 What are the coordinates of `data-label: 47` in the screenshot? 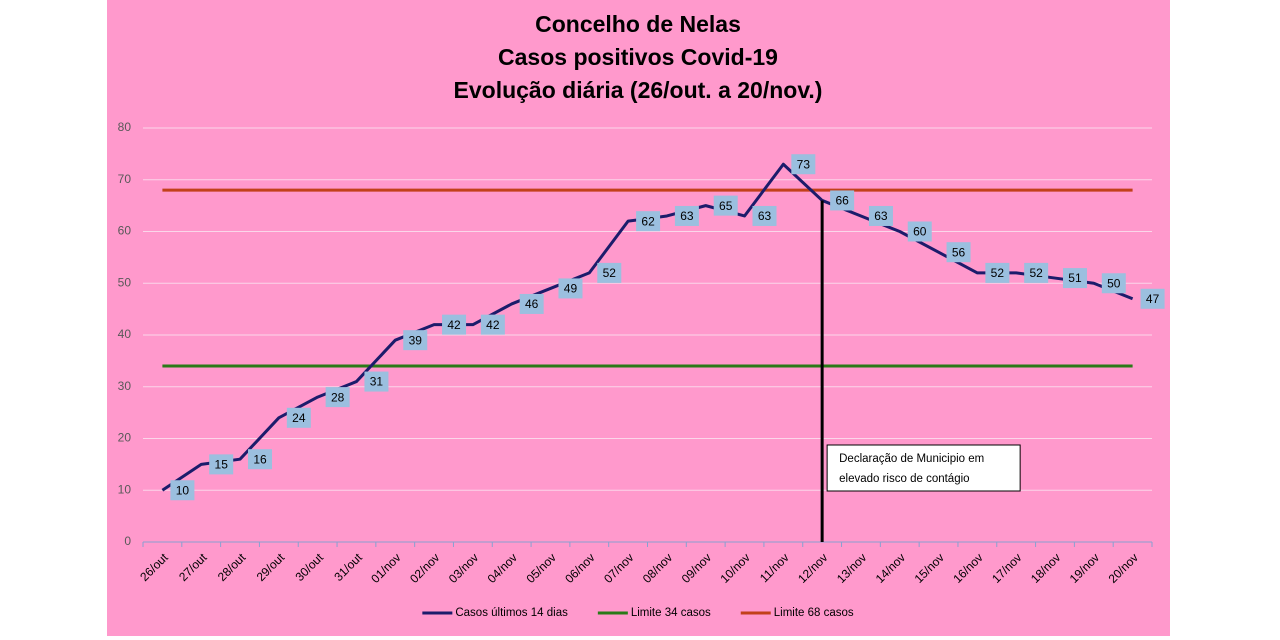 It's located at (1153, 299).